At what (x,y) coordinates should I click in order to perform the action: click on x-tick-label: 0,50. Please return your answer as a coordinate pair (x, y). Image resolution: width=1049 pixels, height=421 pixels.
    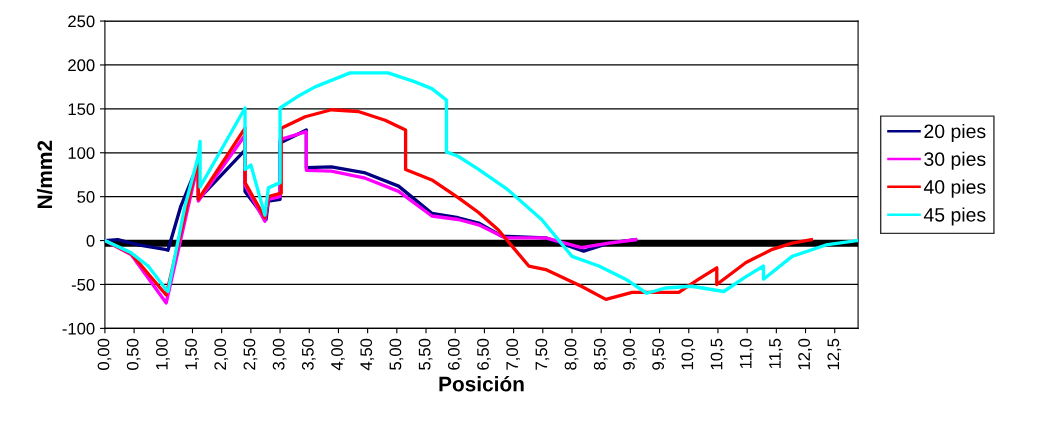
    Looking at the image, I should click on (133, 354).